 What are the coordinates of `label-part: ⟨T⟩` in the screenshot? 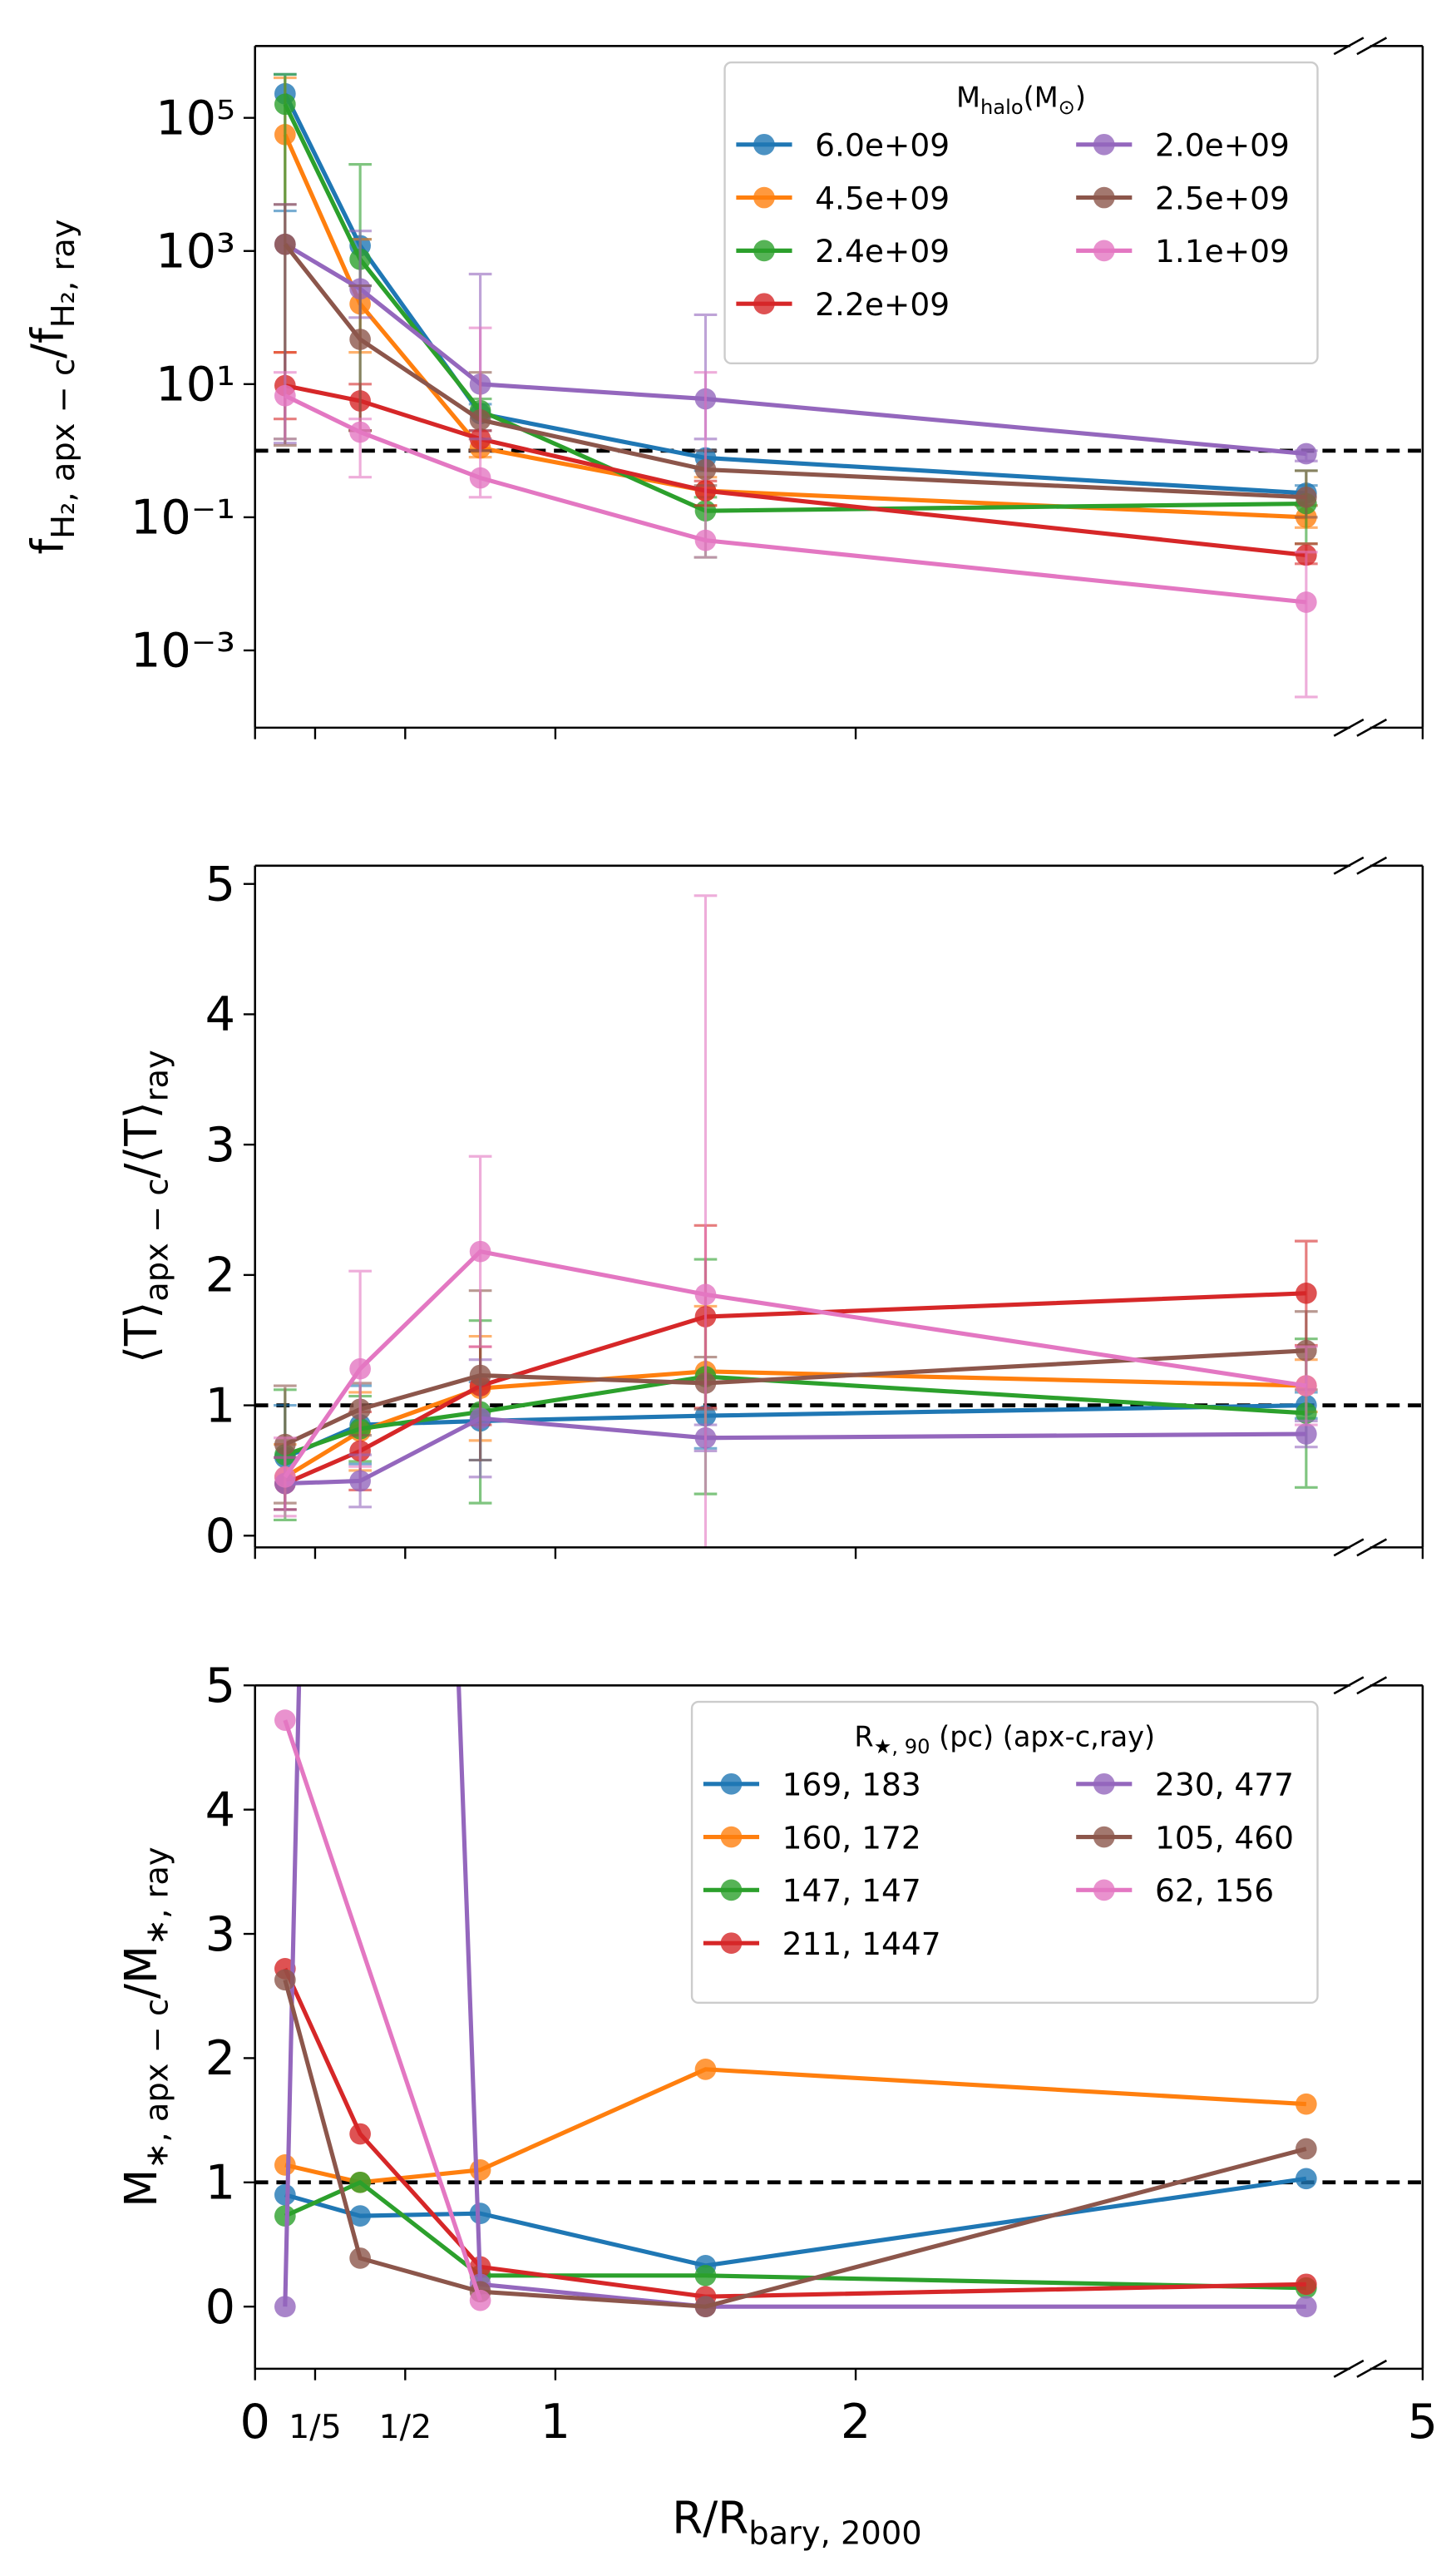 It's located at (141, 1332).